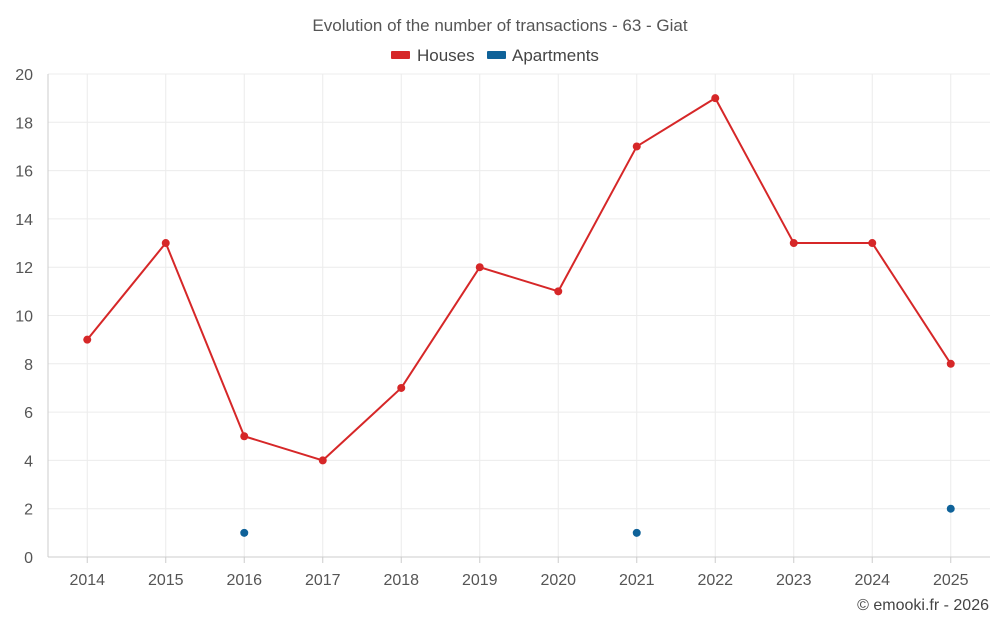  Describe the element at coordinates (400, 55) in the screenshot. I see `legend-swatch-houses` at that location.